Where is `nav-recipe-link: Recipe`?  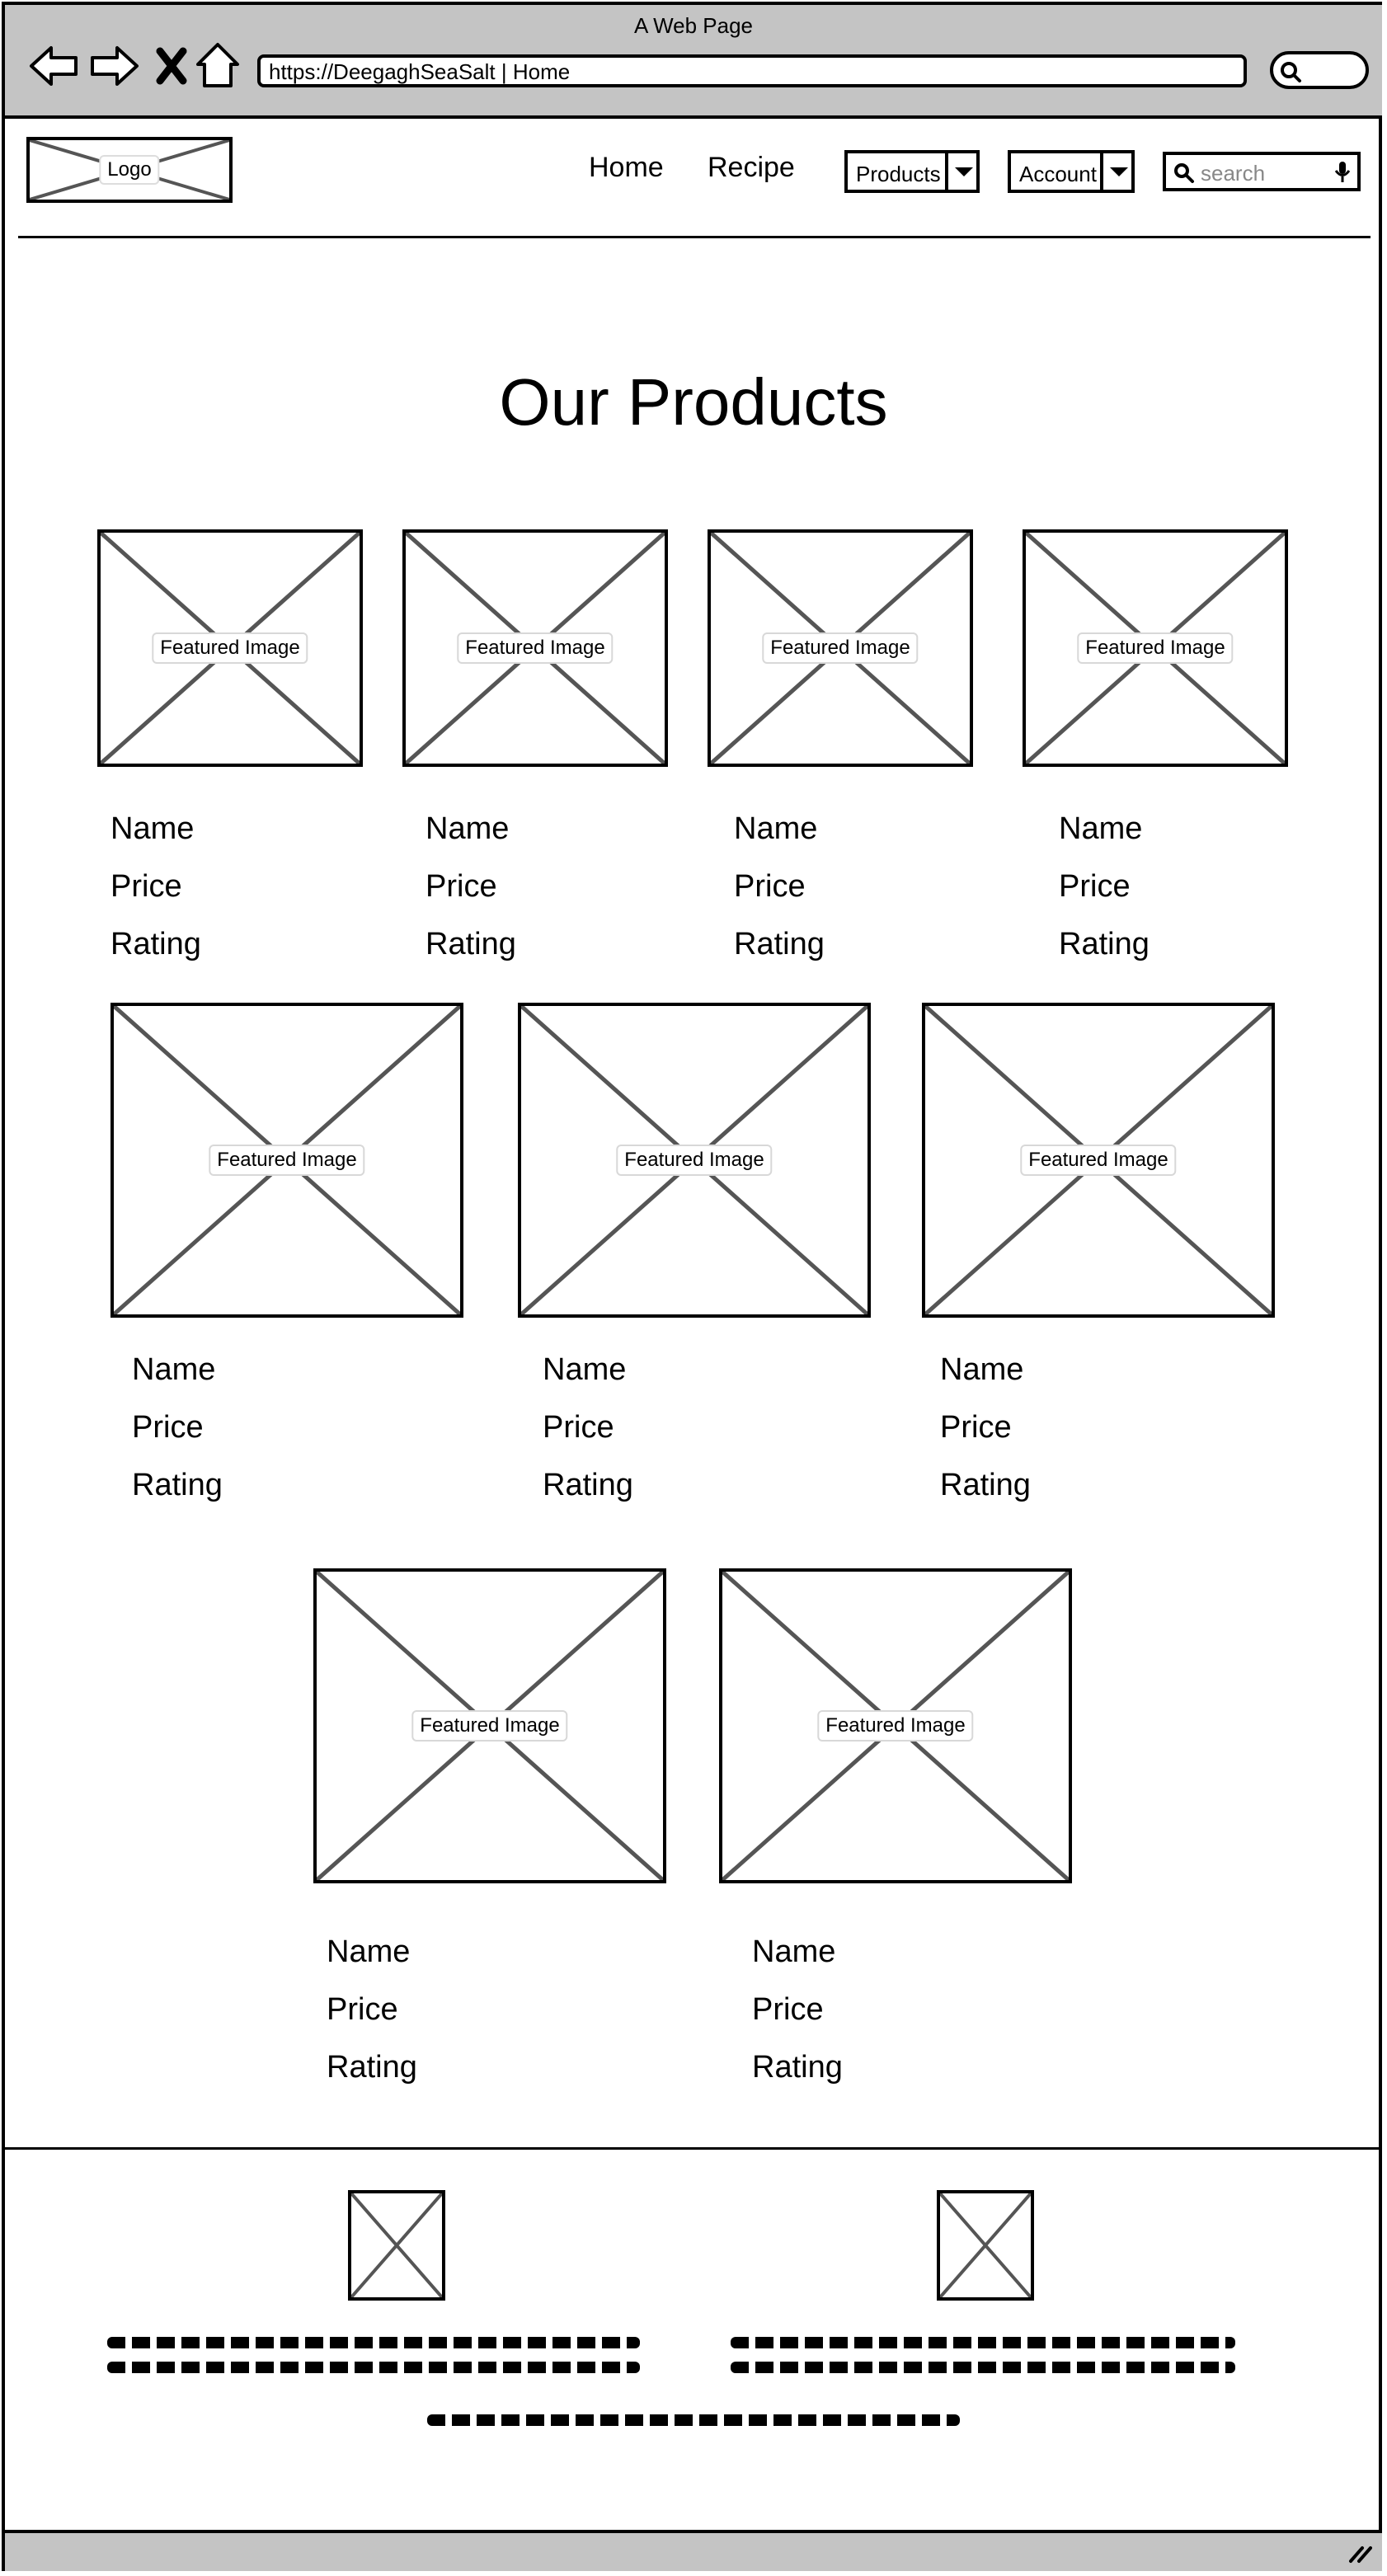
nav-recipe-link: Recipe is located at coordinates (751, 167).